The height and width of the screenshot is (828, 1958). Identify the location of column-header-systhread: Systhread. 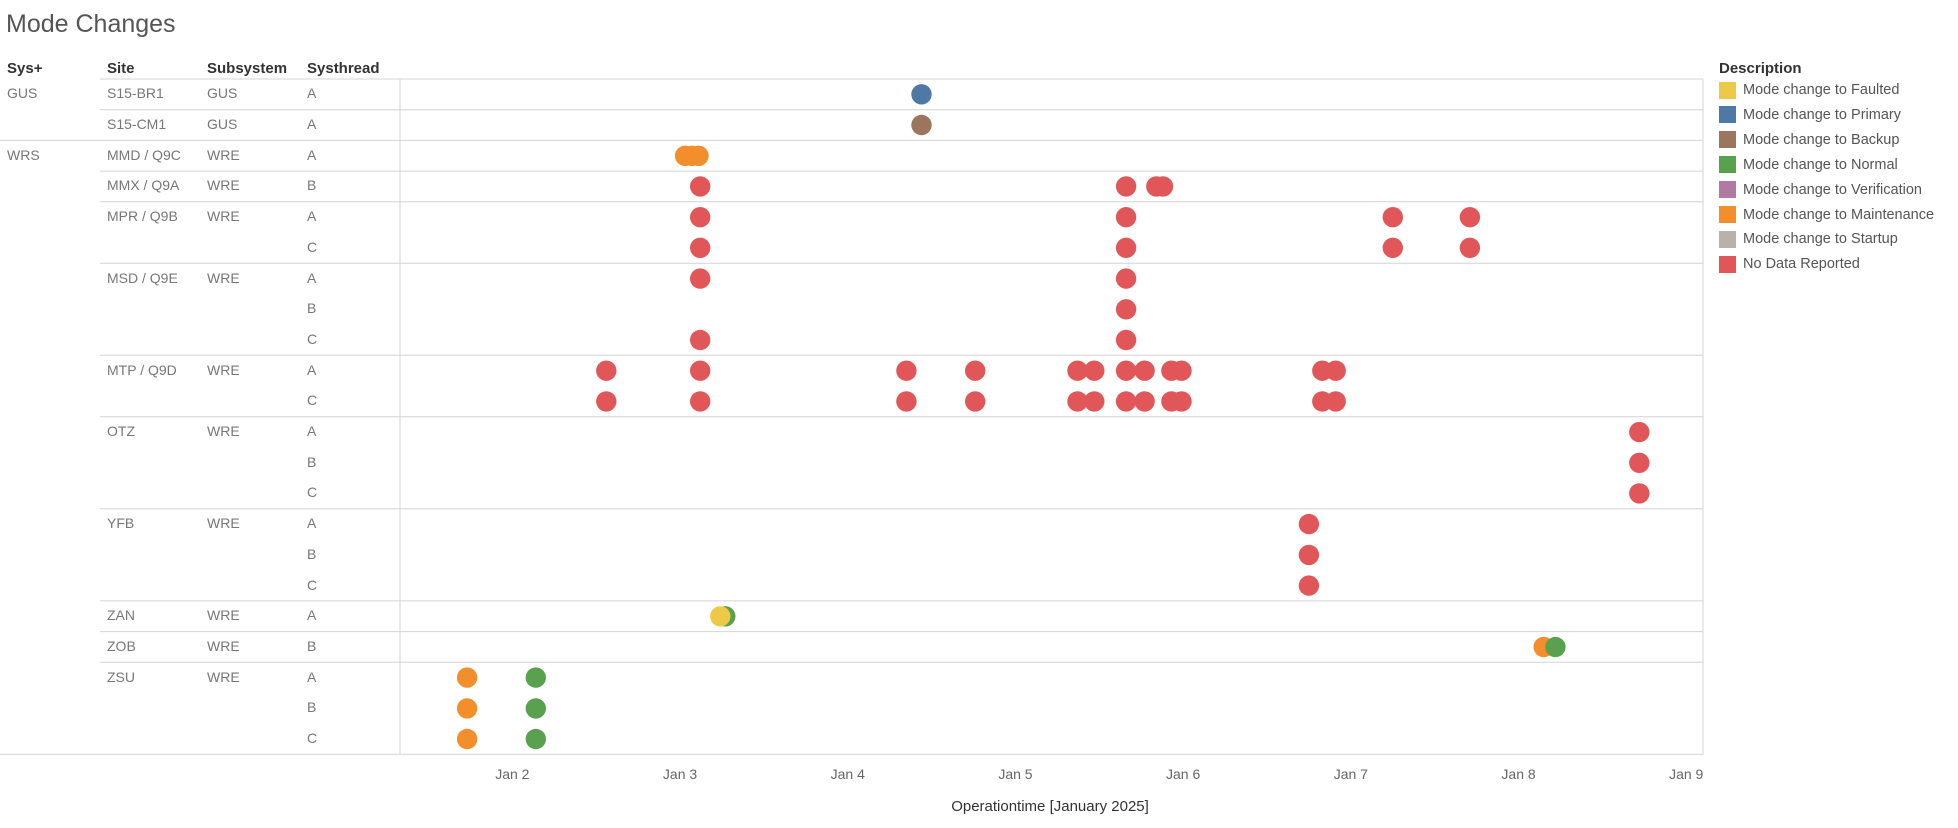
(343, 68).